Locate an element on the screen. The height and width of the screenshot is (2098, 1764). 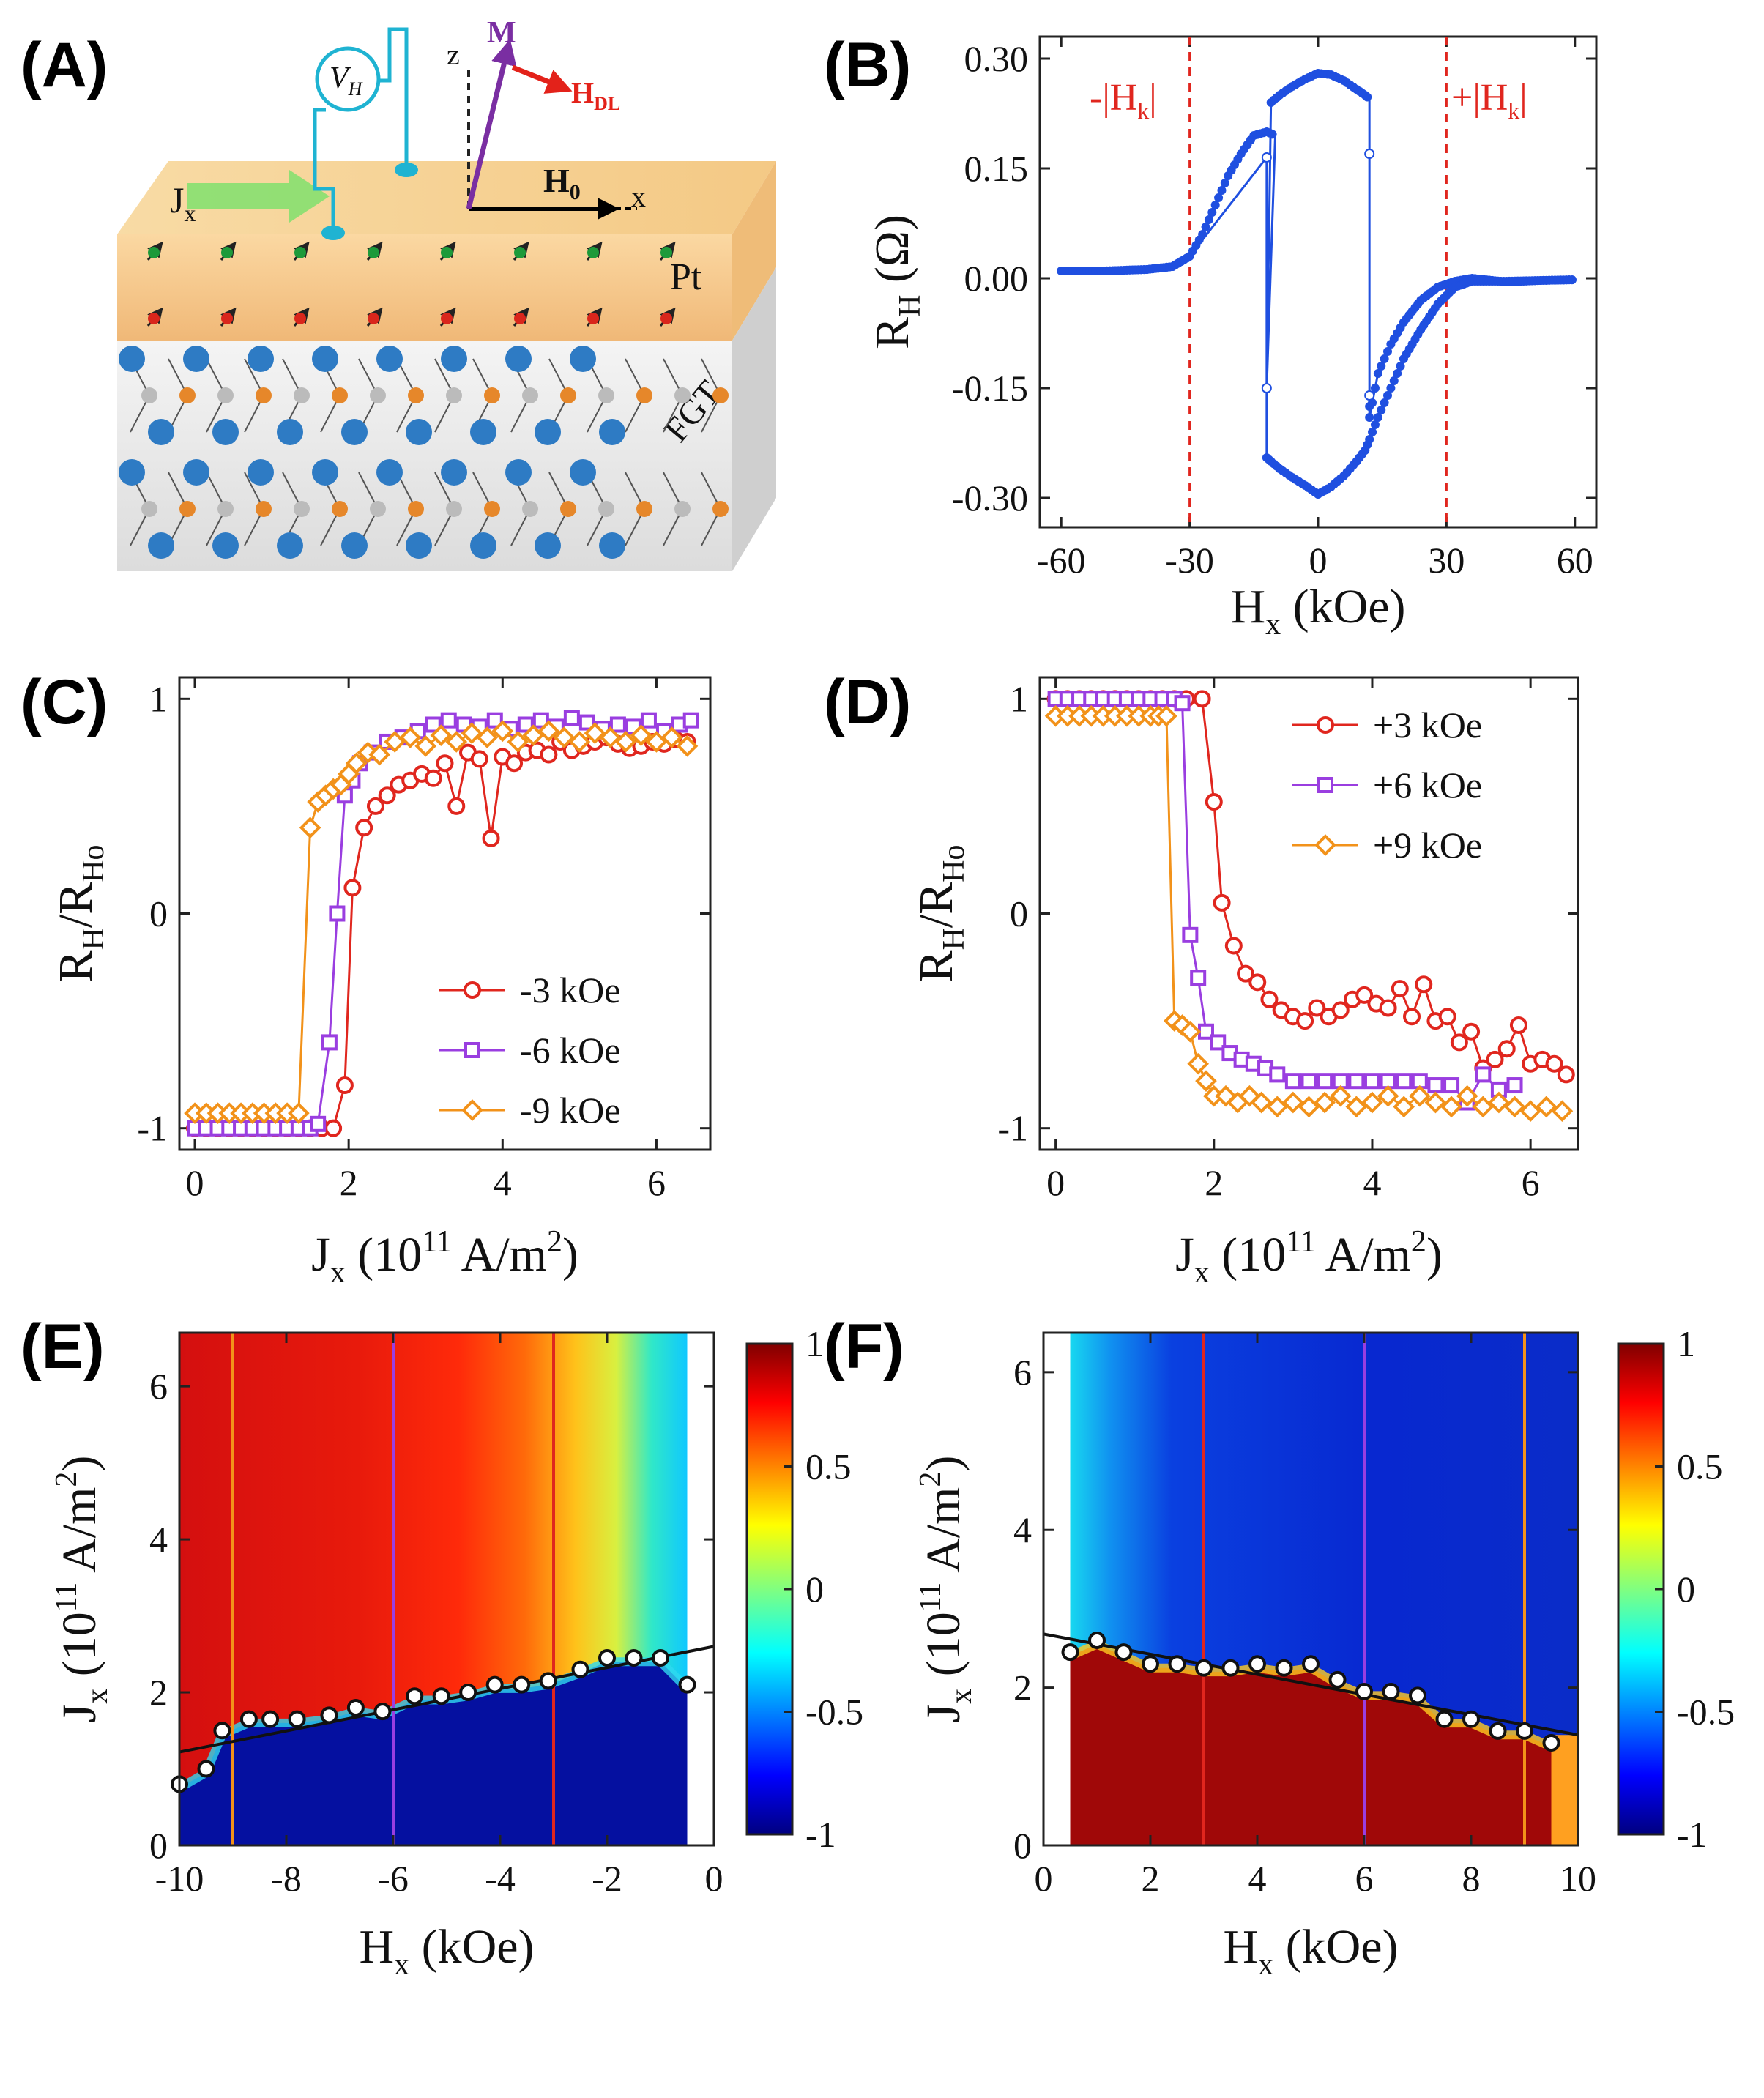
legend-entry: +9 kOe is located at coordinates (1427, 845).